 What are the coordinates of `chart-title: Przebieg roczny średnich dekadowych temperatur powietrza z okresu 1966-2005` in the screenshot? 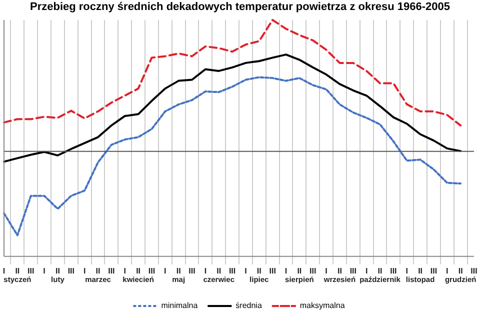 It's located at (240, 7).